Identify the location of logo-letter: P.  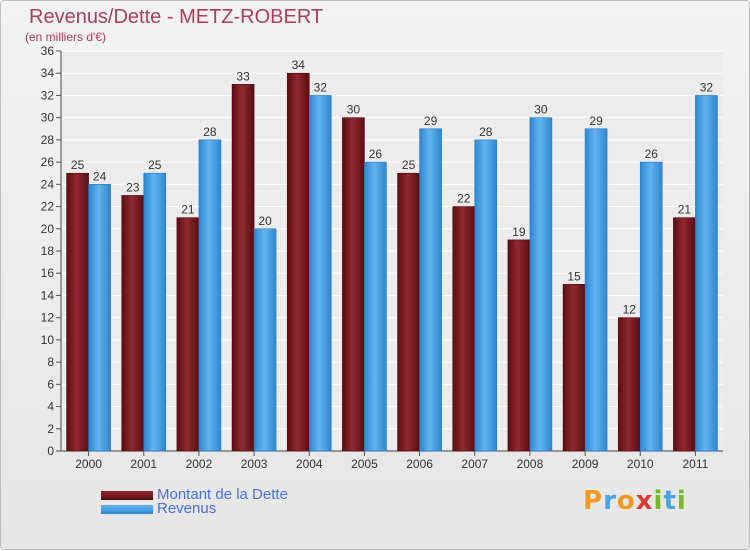
(593, 501).